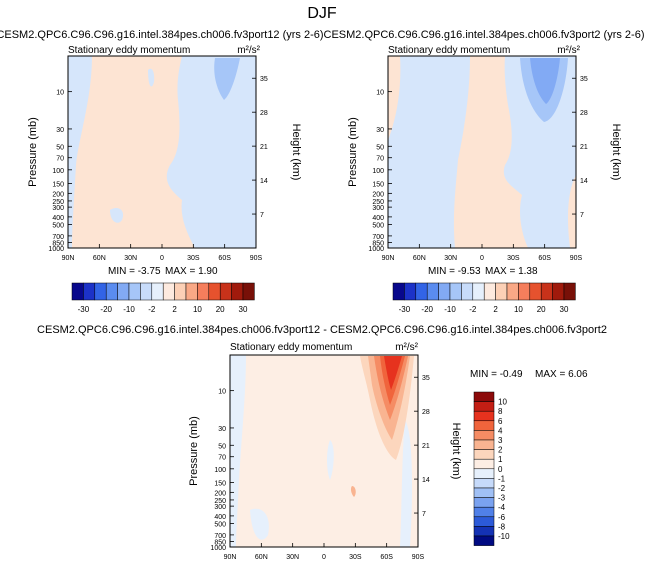 The image size is (645, 565). What do you see at coordinates (162, 253) in the screenshot?
I see `latitude-axis: 90N 60N 30N 0 30S 60S 90S` at bounding box center [162, 253].